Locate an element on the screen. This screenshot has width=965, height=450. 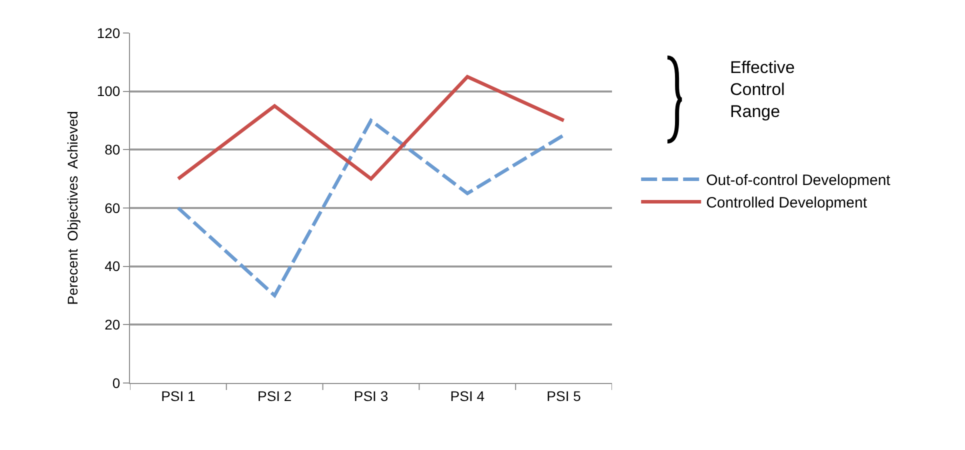
y-tick-label: 20 is located at coordinates (112, 324).